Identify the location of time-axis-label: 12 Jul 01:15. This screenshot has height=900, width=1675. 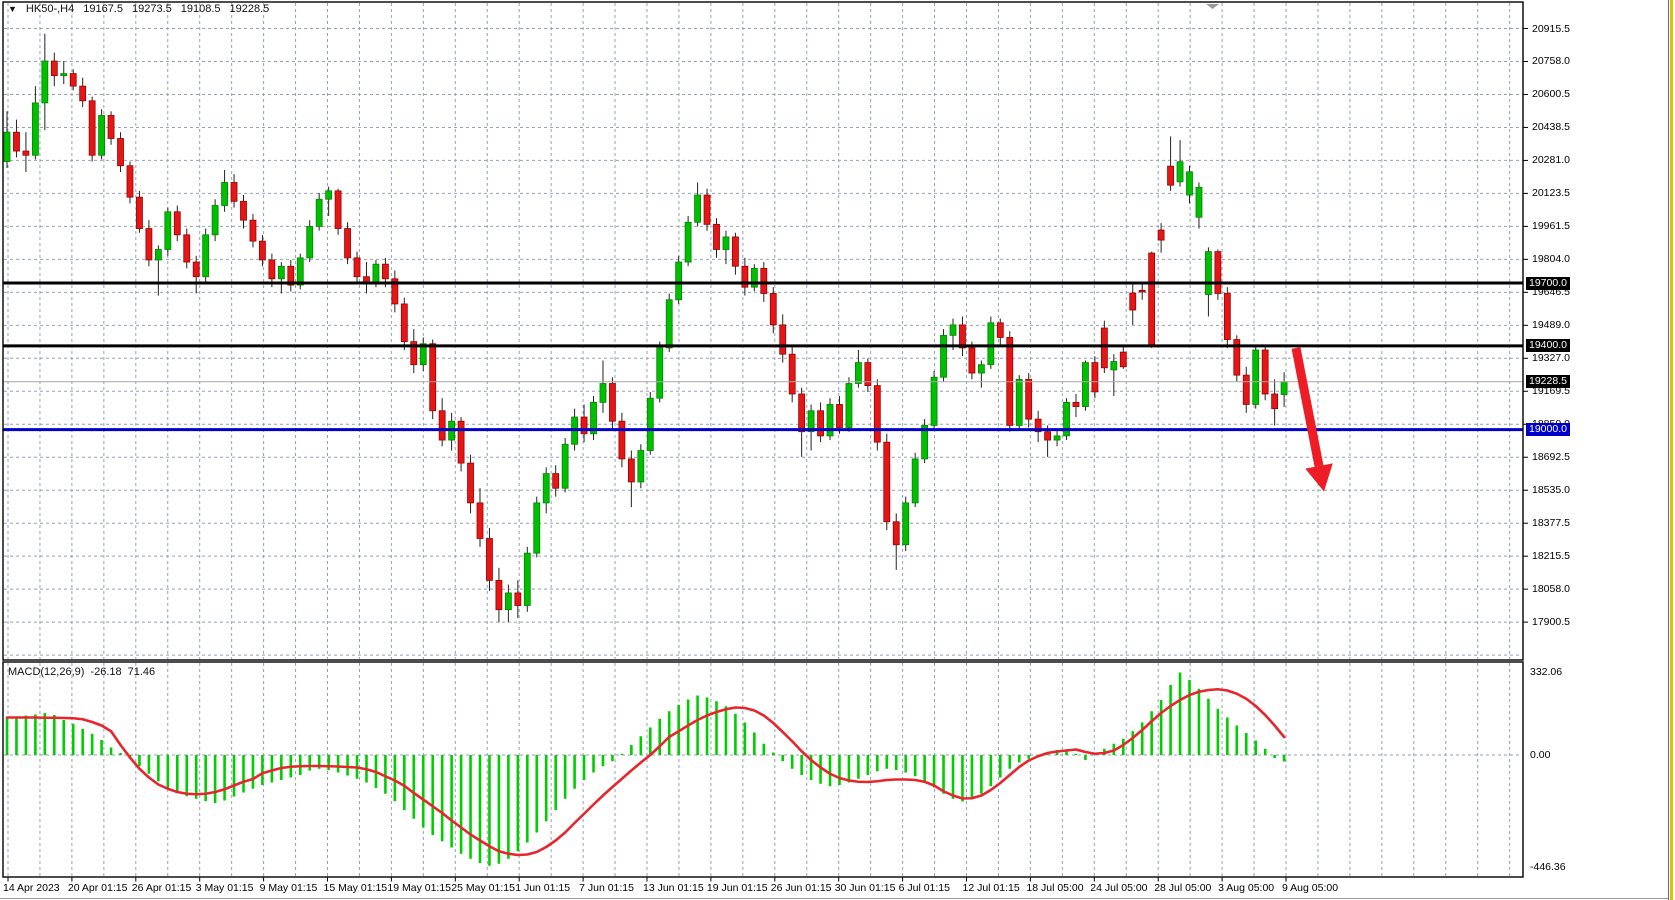
(991, 888).